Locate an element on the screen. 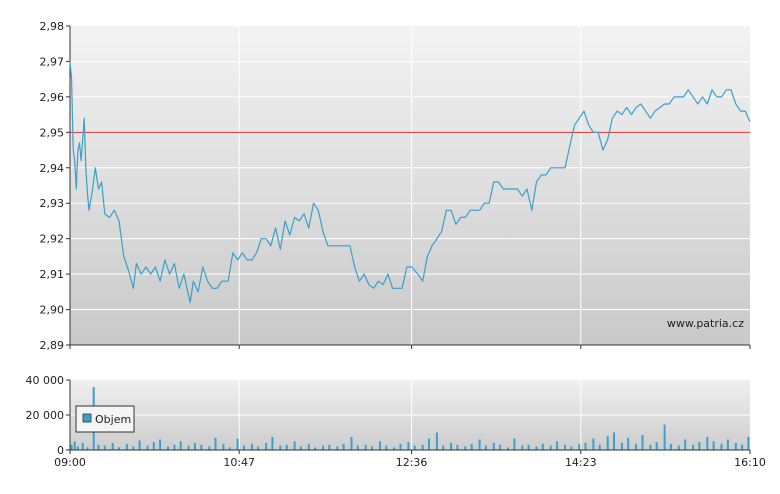  x-tick-label: 16:10 is located at coordinates (750, 462).